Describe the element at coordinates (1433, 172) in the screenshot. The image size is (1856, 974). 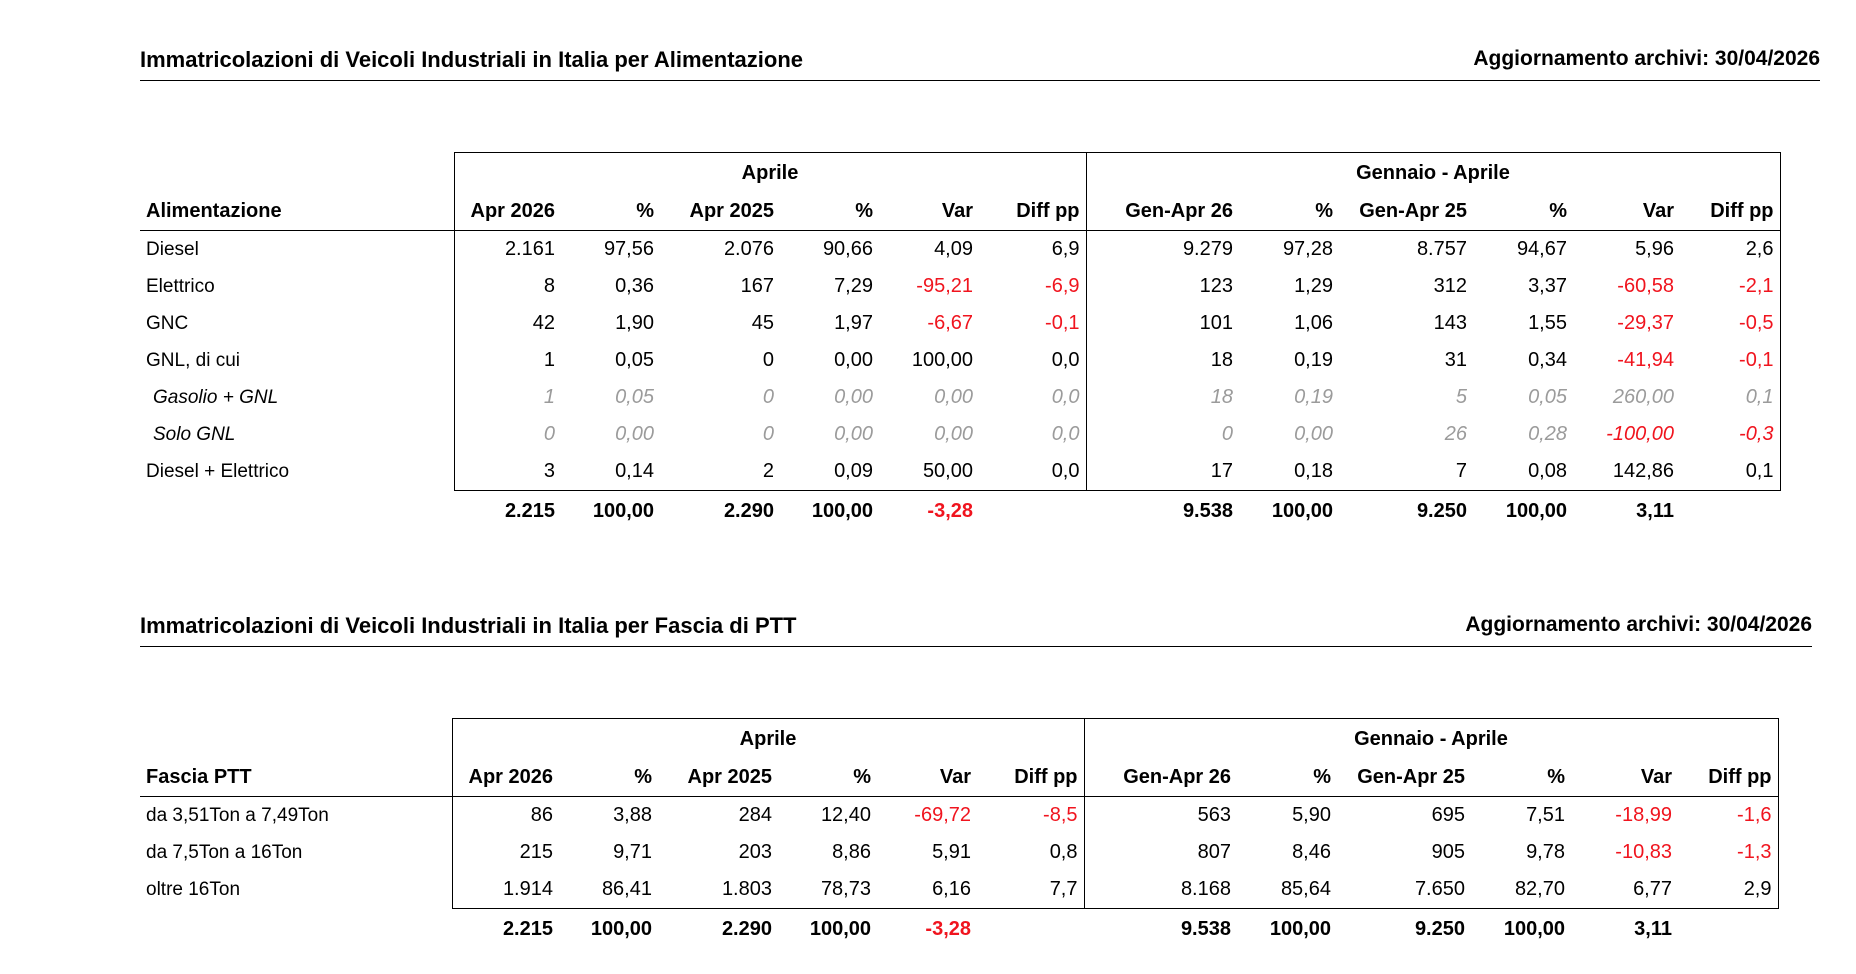
I see `group-header-ytd: Gennaio - Aprile` at that location.